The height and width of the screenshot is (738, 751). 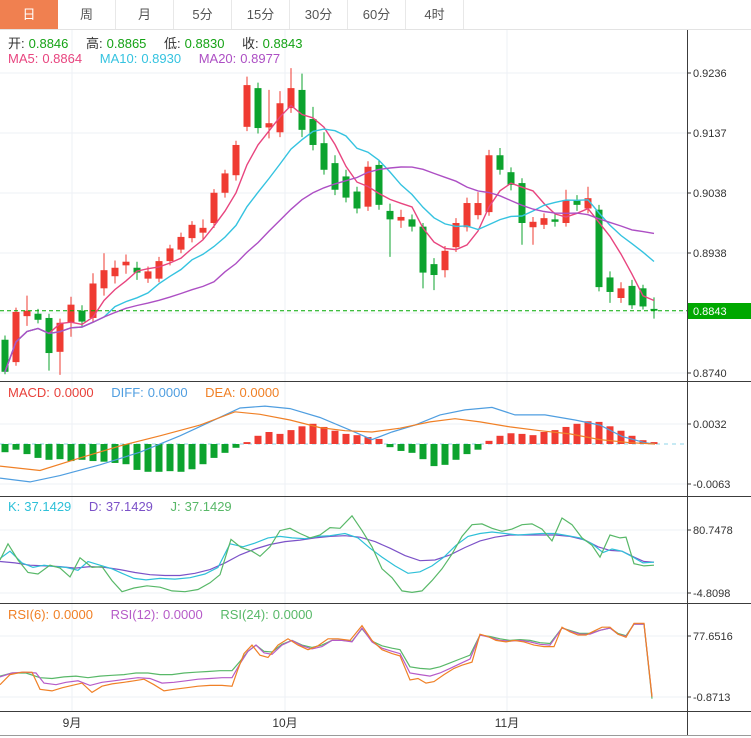 What do you see at coordinates (326, 659) in the screenshot?
I see `rsi6-line` at bounding box center [326, 659].